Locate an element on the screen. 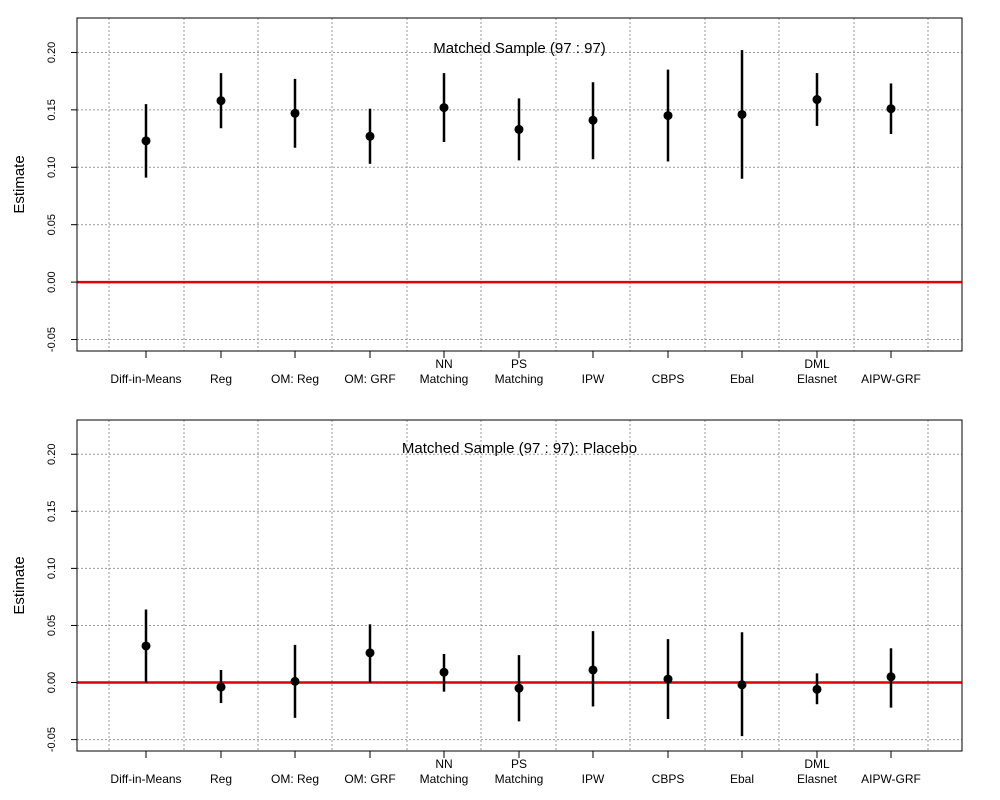 Image resolution: width=1000 pixels, height=800 pixels. panel-title: Matched Sample (97 : 97) is located at coordinates (519, 48).